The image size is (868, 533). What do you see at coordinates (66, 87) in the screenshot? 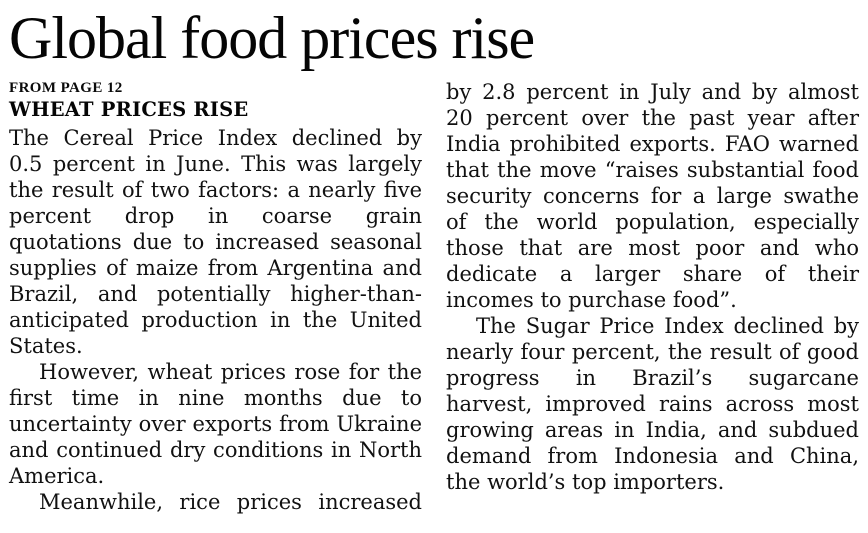
I see `continuation-line: FROM PAGE 12` at bounding box center [66, 87].